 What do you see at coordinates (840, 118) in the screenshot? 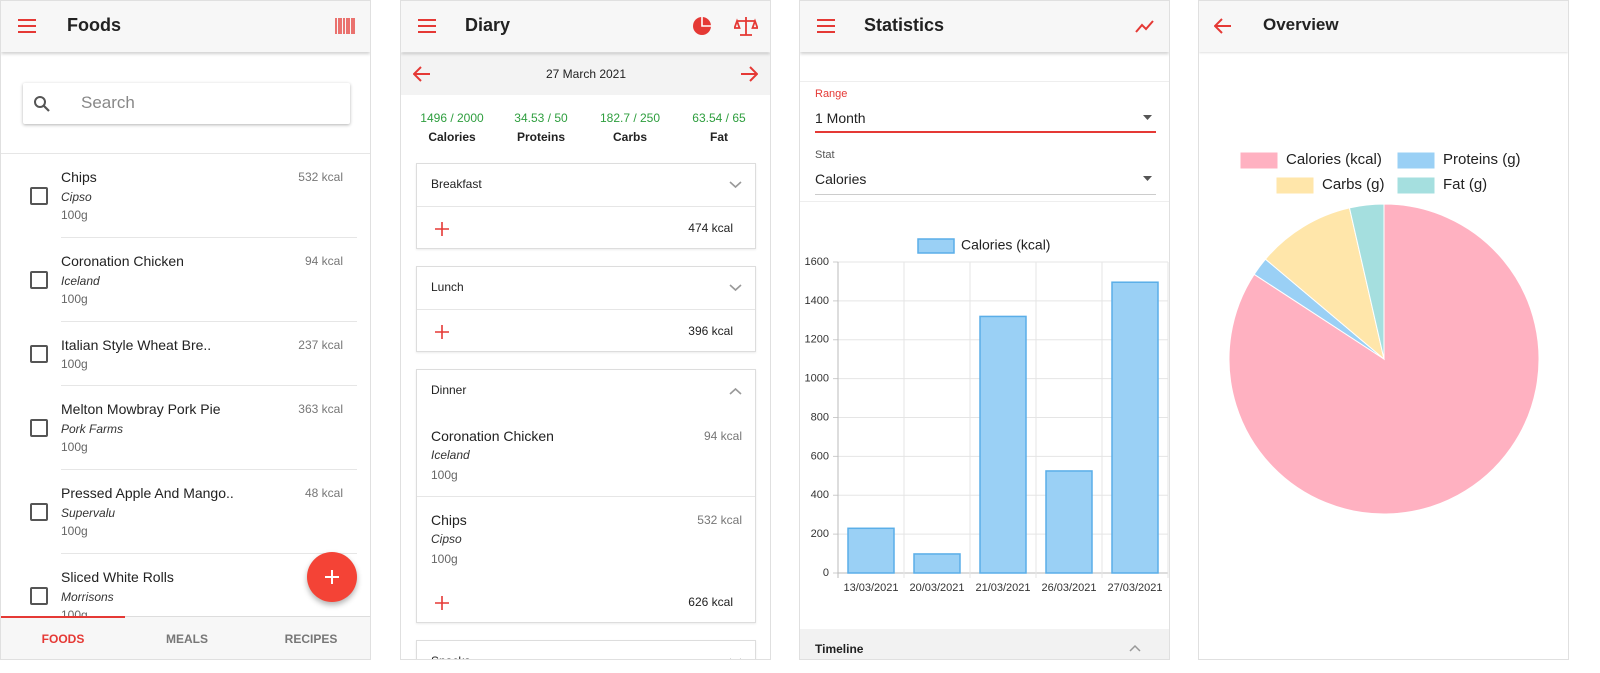
I see `range-value: 1 Month` at bounding box center [840, 118].